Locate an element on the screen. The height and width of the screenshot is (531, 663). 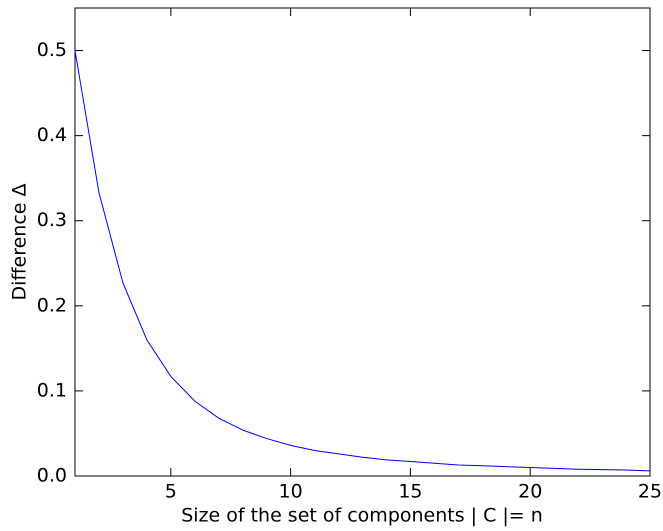
y-axis-label: Difference Δ is located at coordinates (20, 242).